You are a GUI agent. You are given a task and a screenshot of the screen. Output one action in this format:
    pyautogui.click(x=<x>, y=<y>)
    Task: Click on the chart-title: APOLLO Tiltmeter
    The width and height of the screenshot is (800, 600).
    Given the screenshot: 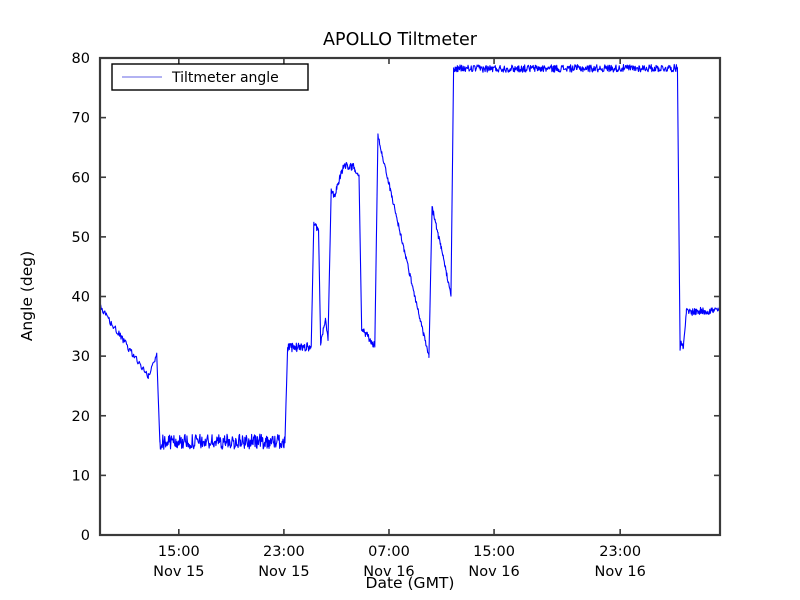 What is the action you would take?
    pyautogui.click(x=400, y=40)
    